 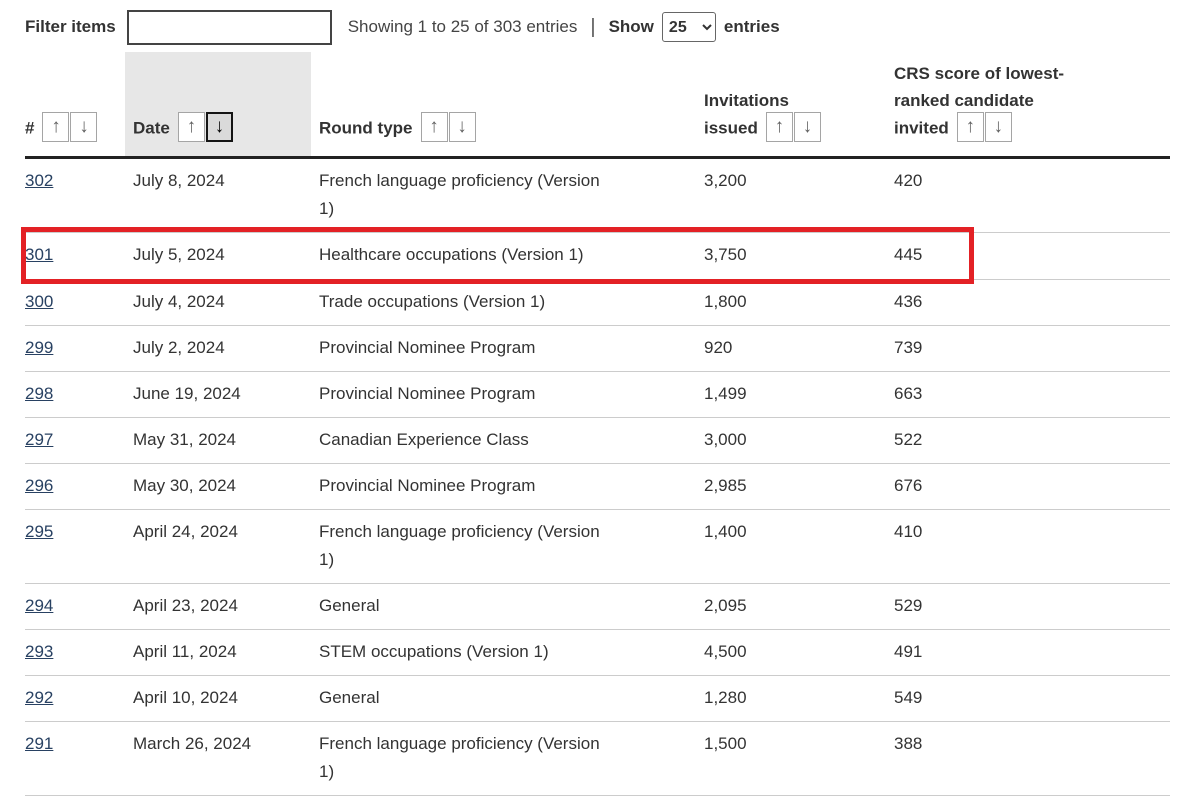 What do you see at coordinates (1028, 256) in the screenshot?
I see `crs-score: 445` at bounding box center [1028, 256].